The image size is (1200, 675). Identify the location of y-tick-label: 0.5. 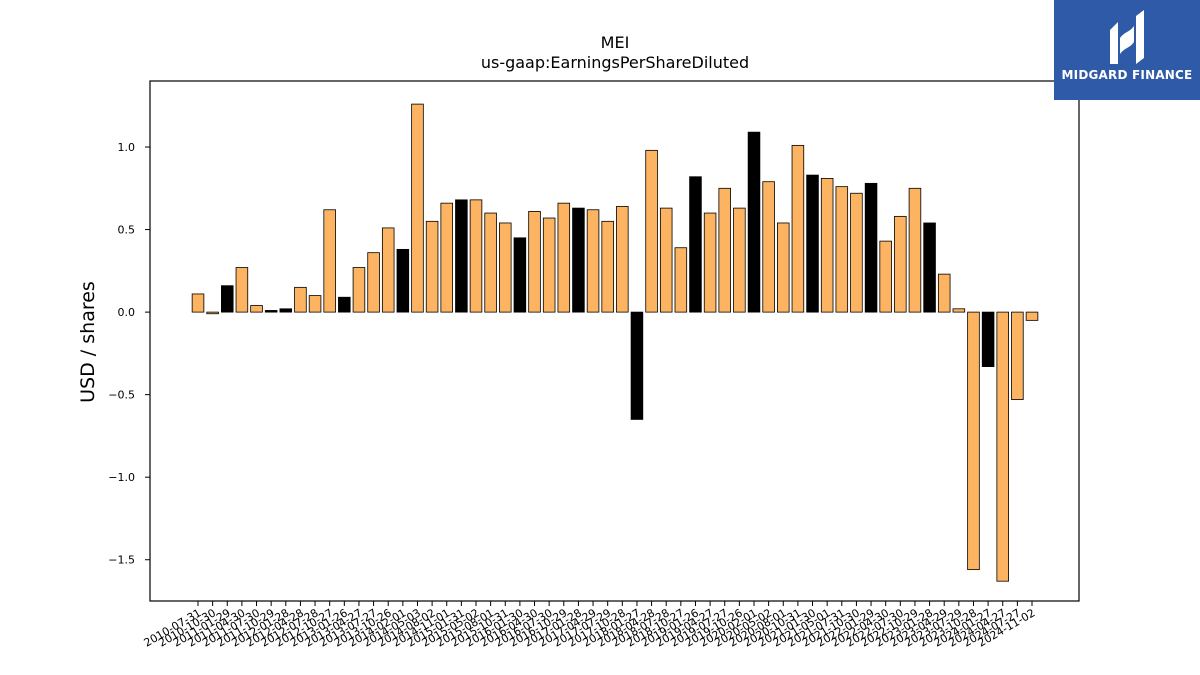
(127, 230).